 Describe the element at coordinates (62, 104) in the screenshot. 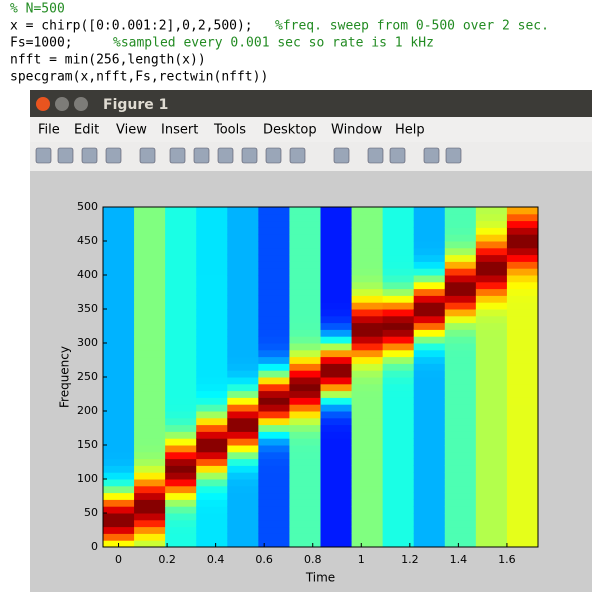

I see `minimize-button` at that location.